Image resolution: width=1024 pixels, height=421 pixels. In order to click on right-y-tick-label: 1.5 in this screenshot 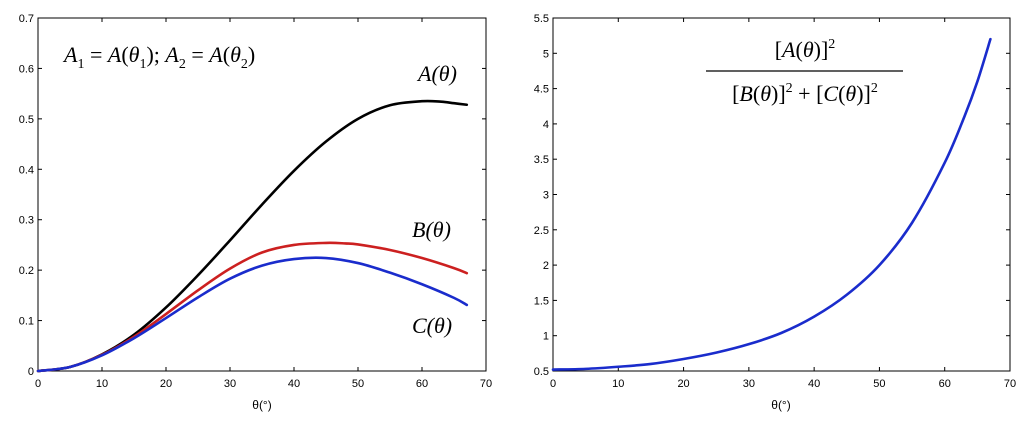, I will do `click(541, 301)`.